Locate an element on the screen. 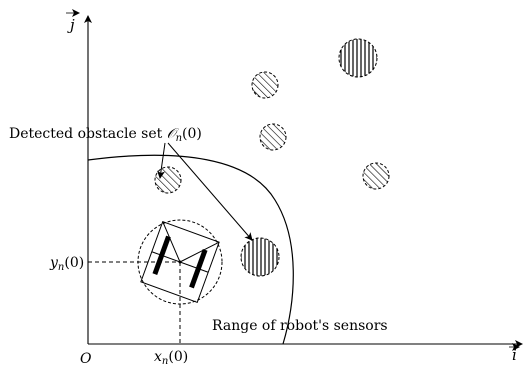  y-axis-label: j is located at coordinates (71, 25).